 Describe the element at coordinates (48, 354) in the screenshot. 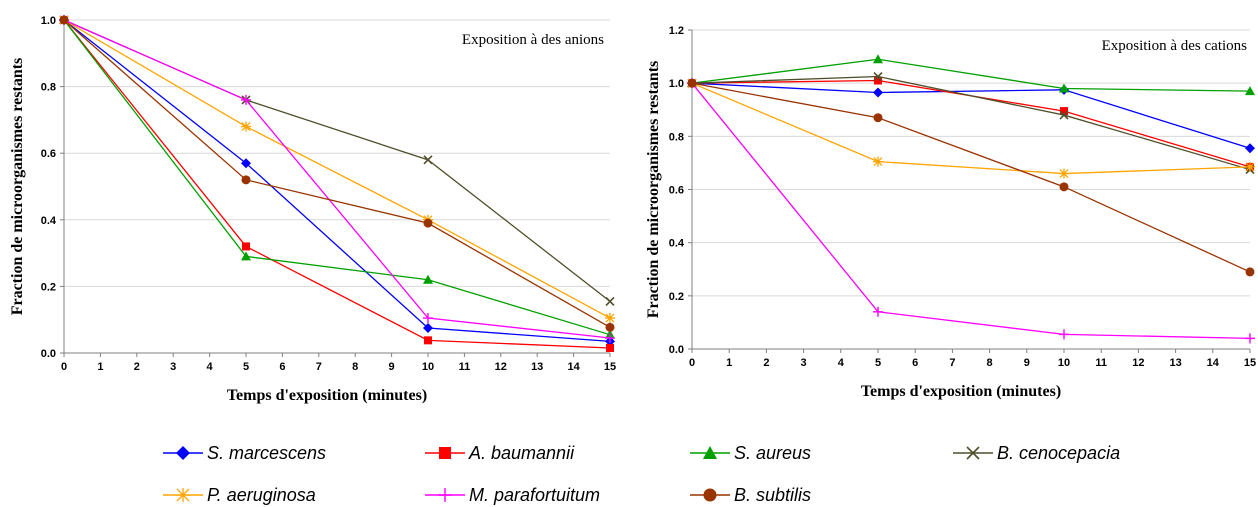

I see `y-tick-label: 0.0` at that location.